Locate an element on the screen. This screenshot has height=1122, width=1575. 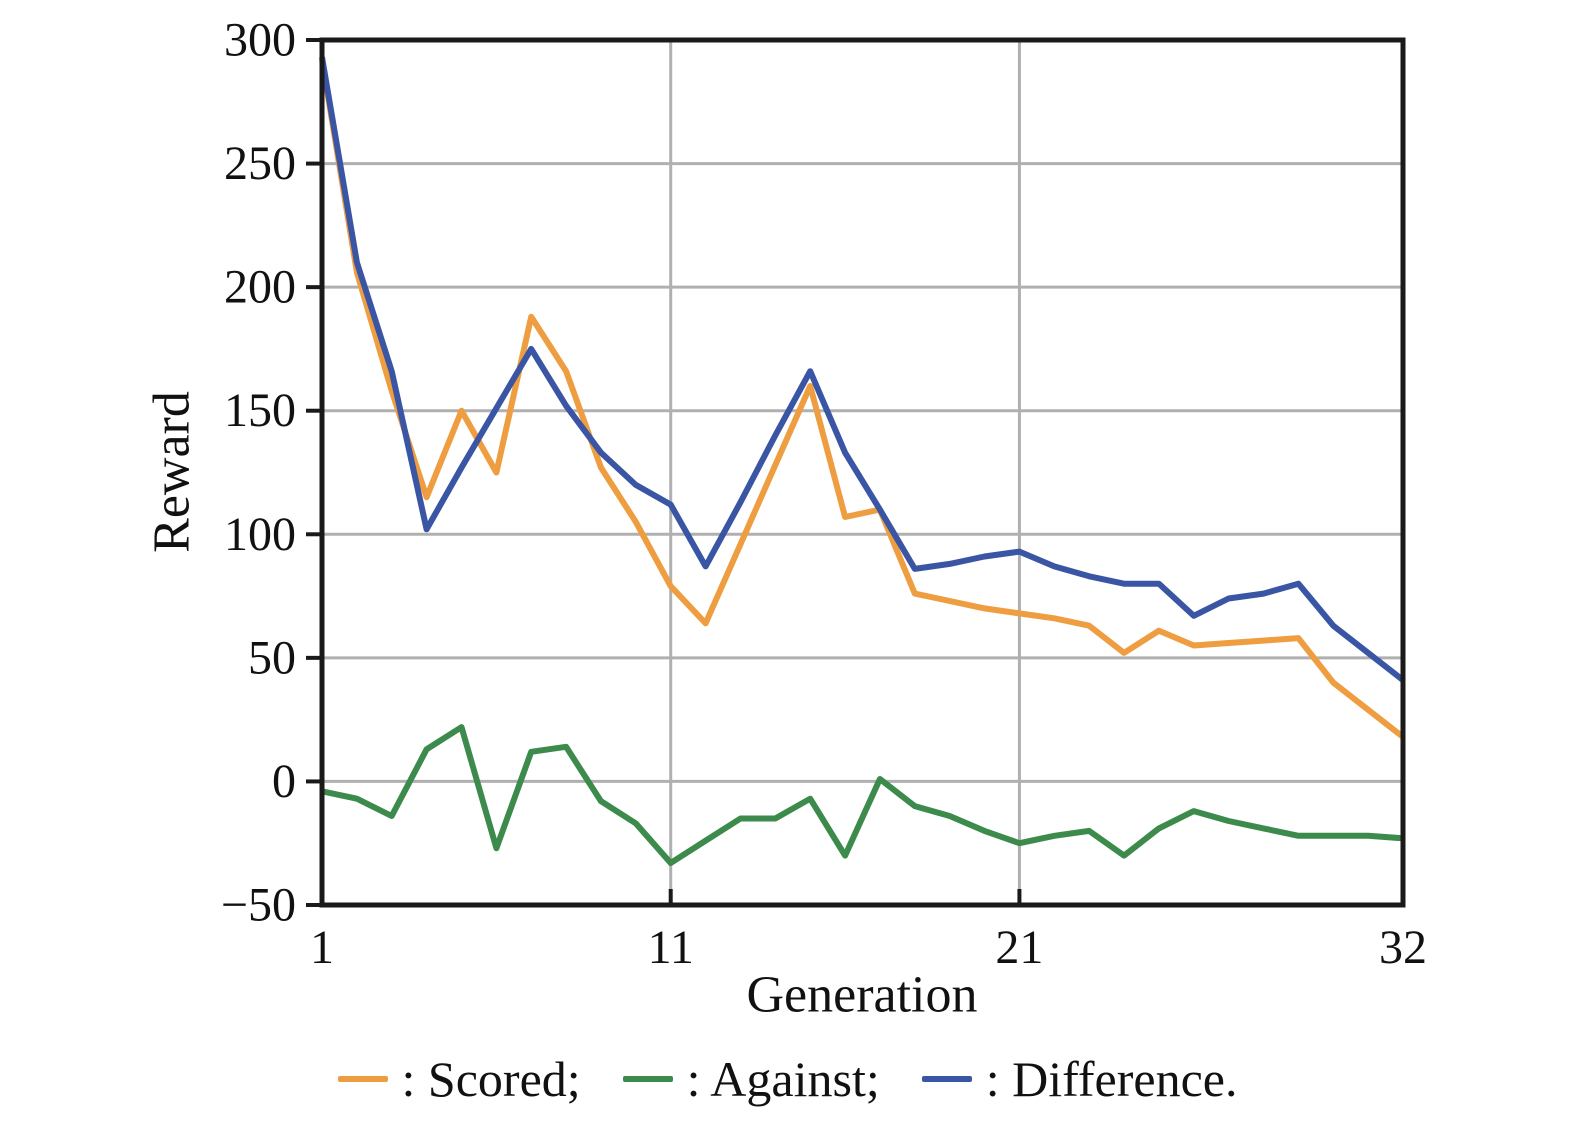
legend-item-difference: : Difference. is located at coordinates (1079, 1079).